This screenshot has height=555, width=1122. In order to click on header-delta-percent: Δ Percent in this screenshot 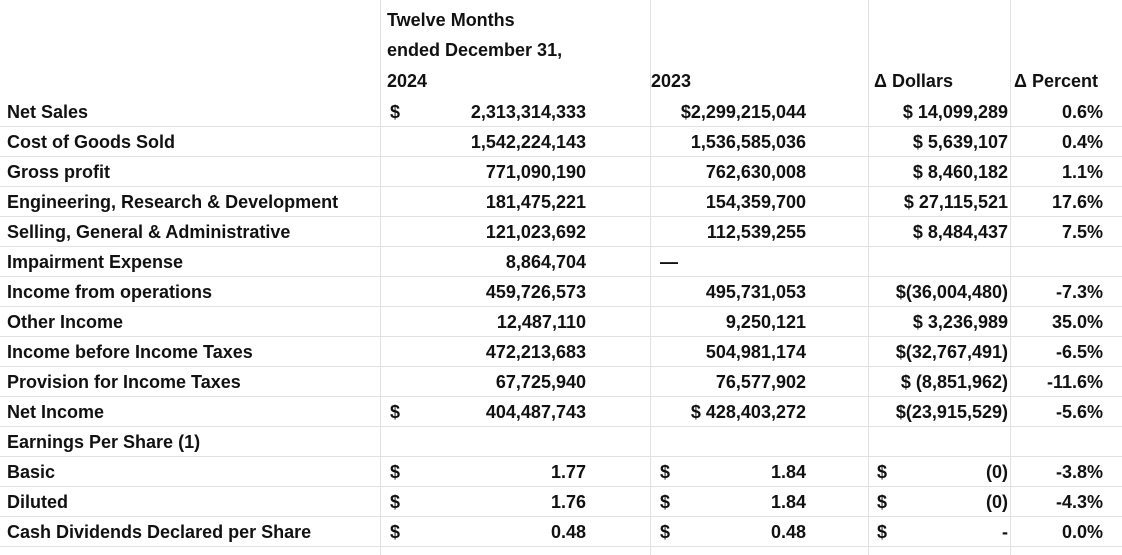, I will do `click(1056, 81)`.